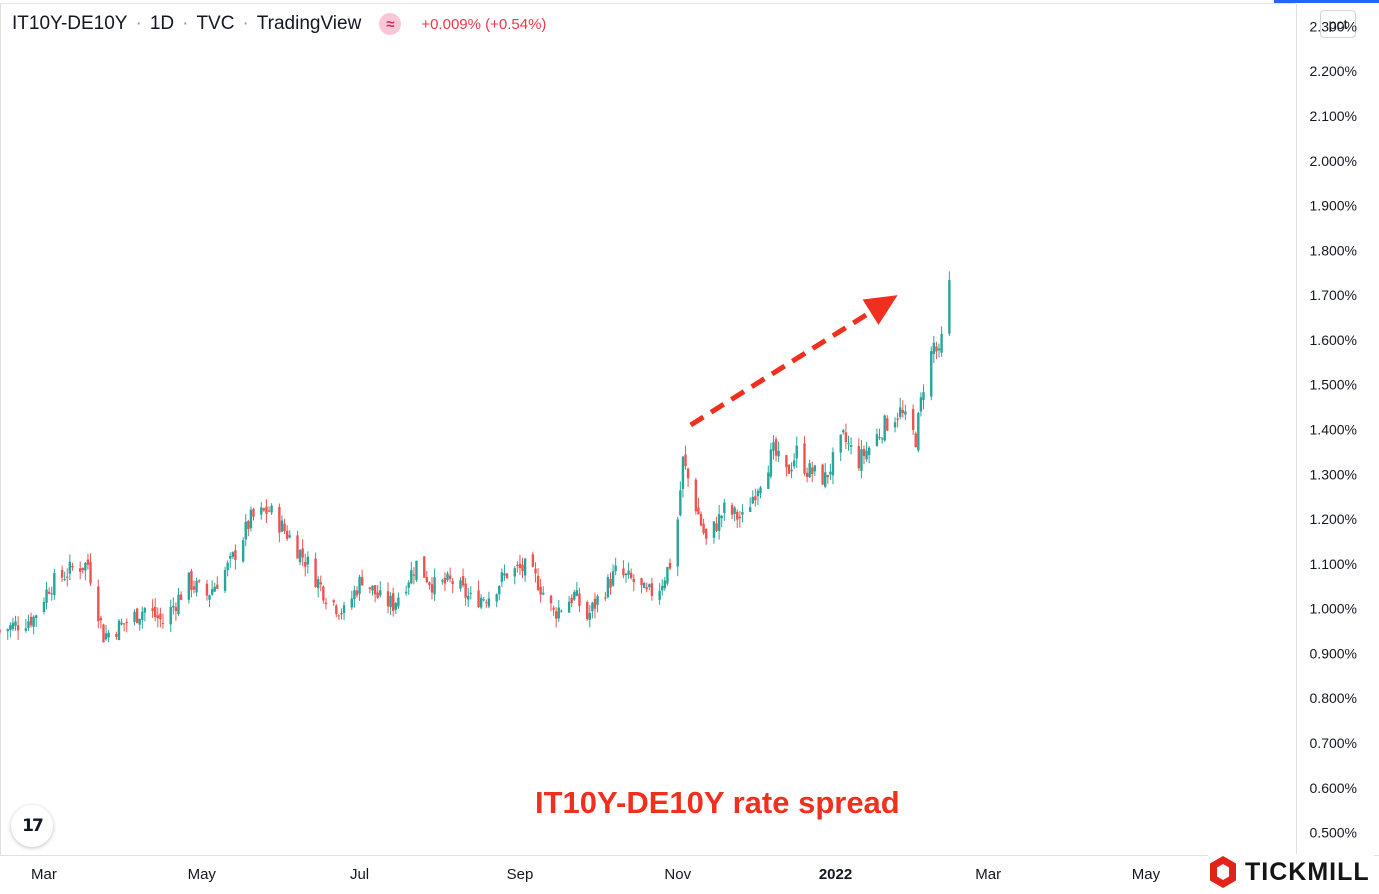  What do you see at coordinates (32, 826) in the screenshot?
I see `tradingview-logo-icon: 17` at bounding box center [32, 826].